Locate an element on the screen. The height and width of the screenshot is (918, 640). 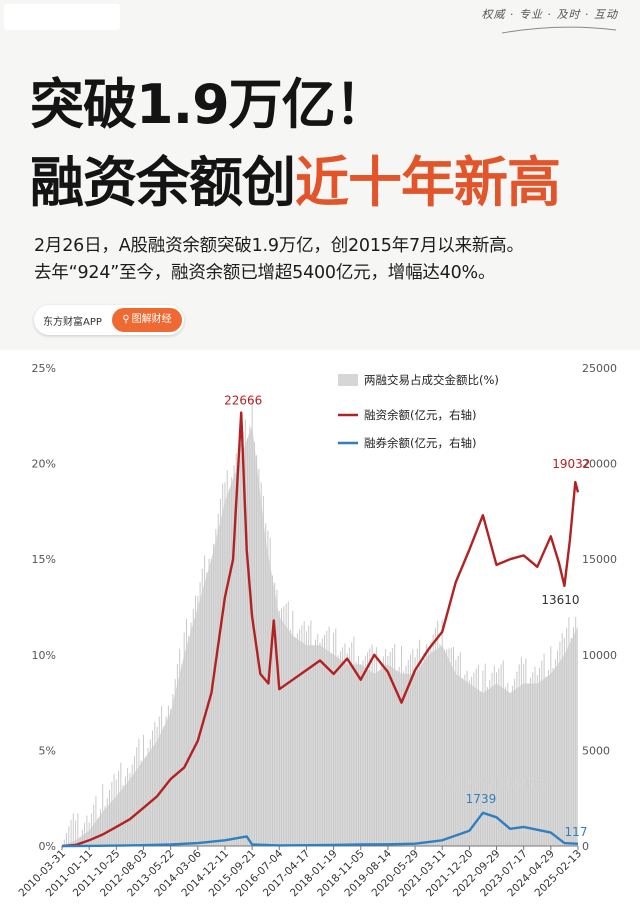
left-axis-tick-label: 0% is located at coordinates (47, 846).